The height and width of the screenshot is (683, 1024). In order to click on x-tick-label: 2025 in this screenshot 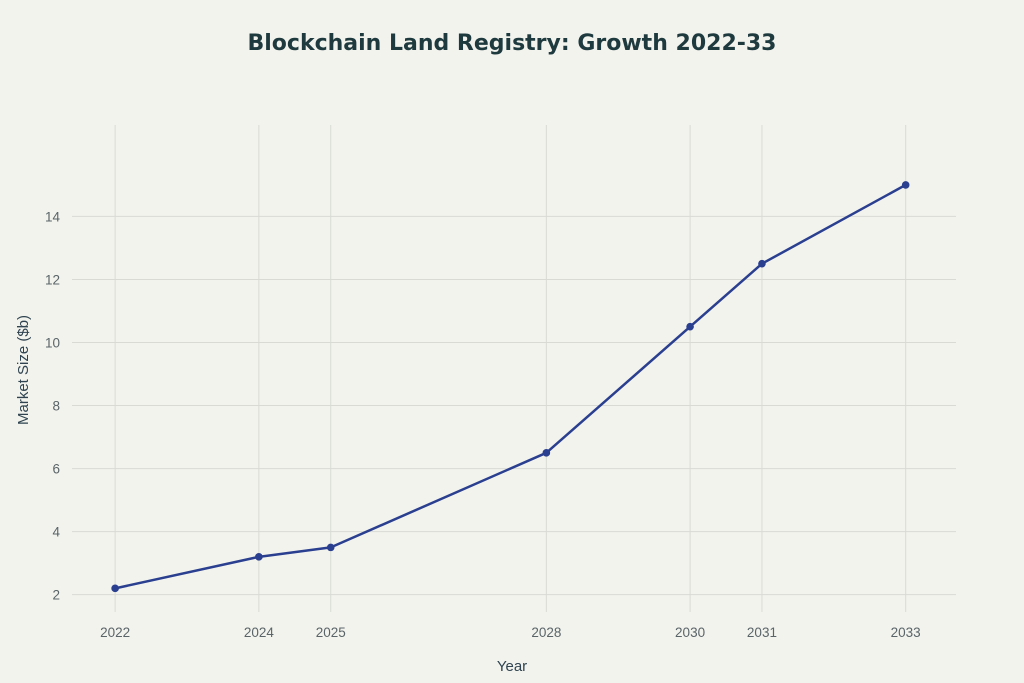, I will do `click(331, 632)`.